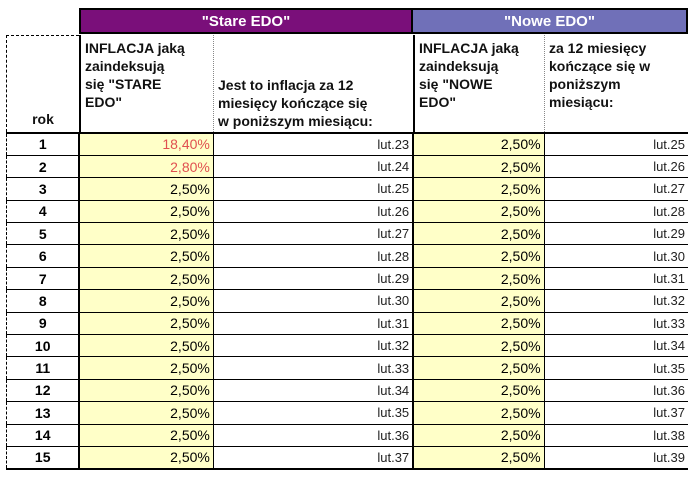 Image resolution: width=688 pixels, height=478 pixels. Describe the element at coordinates (314, 256) in the screenshot. I see `cell-stare-okres: lut.28` at that location.